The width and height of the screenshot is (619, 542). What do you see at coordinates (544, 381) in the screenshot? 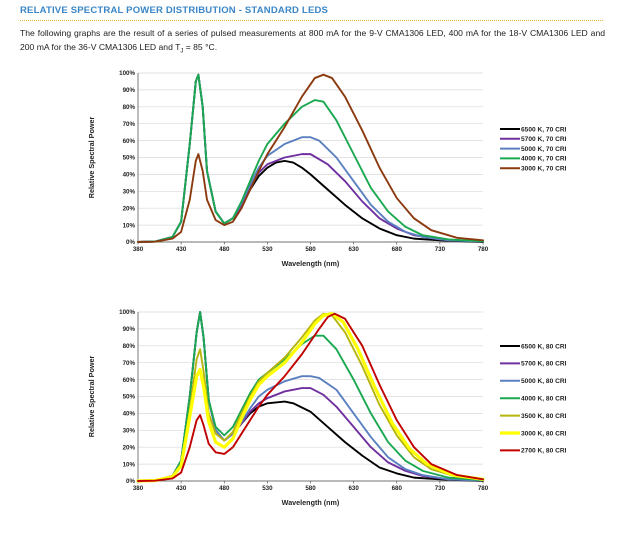
I see `legend-label: 5000 K, 80 CRI` at bounding box center [544, 381].